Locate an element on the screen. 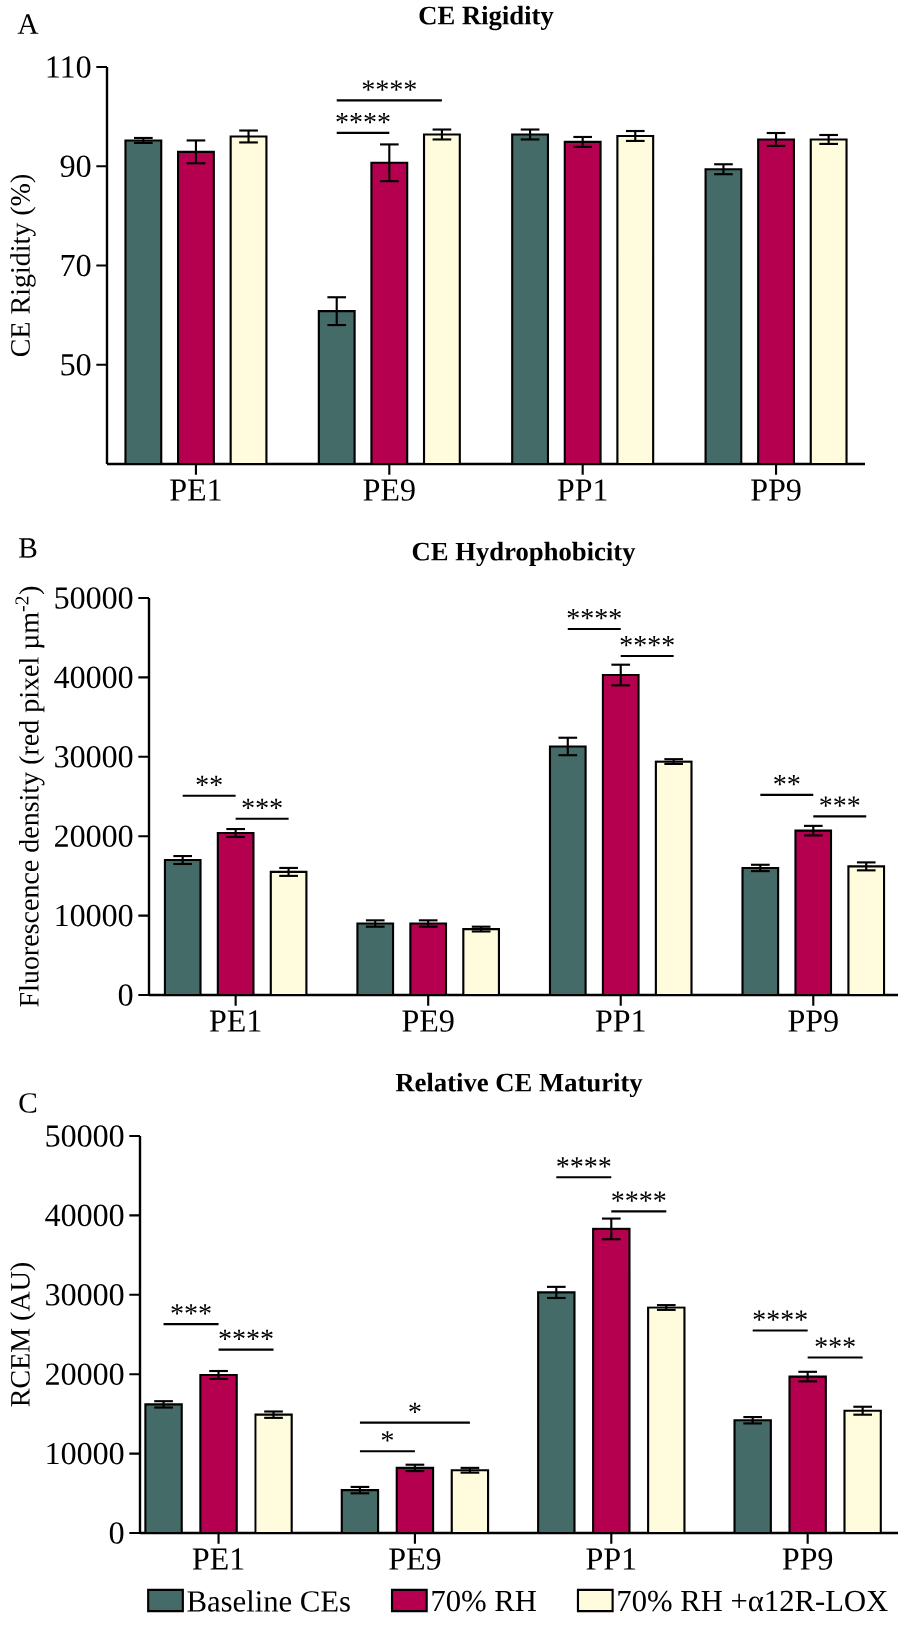  y-axis-title: Fluorescence density (red pixel µm$^{-2}$) is located at coordinates (30, 796).